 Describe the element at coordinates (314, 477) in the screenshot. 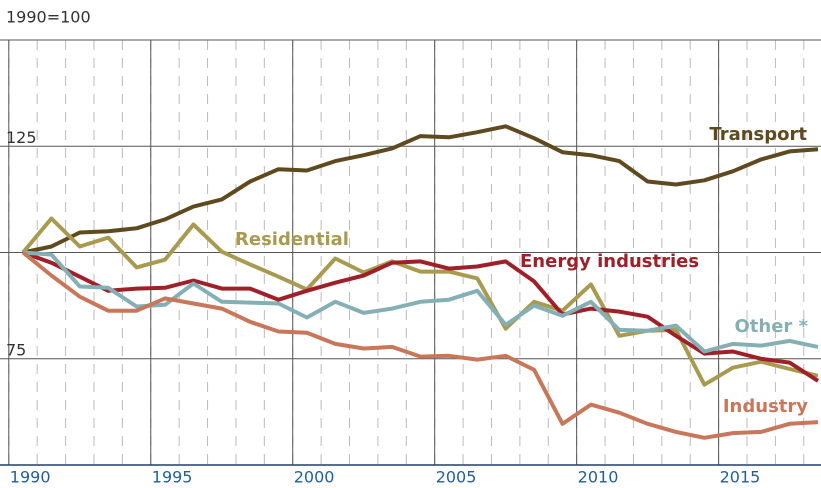

I see `x-tick-label: 2000` at that location.